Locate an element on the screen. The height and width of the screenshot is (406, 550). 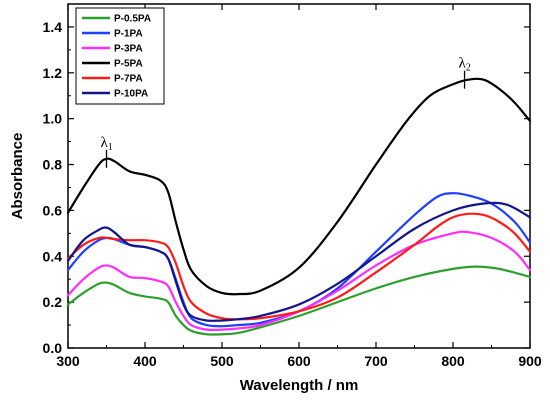
x-tick-label: 900 is located at coordinates (530, 361).